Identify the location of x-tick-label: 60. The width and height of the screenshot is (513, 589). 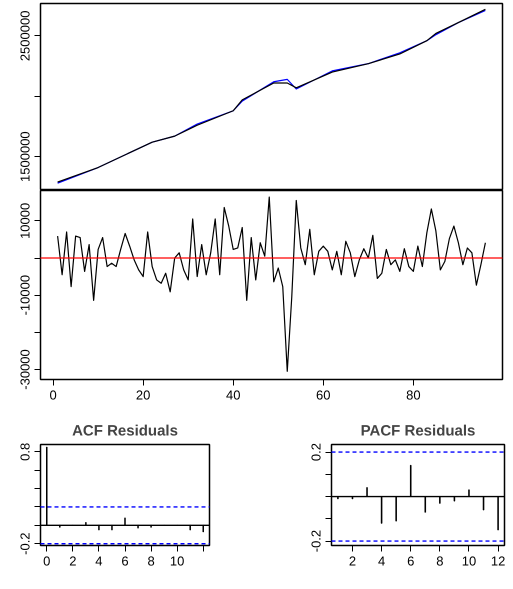
(323, 395).